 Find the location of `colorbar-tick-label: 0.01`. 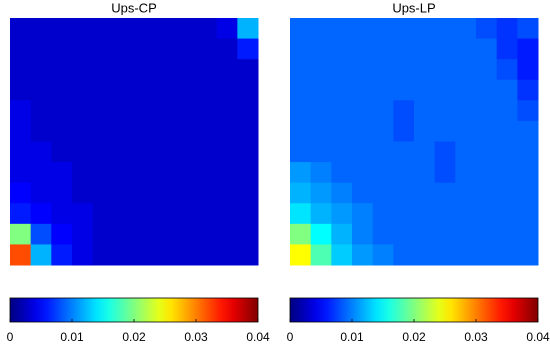

colorbar-tick-label: 0.01 is located at coordinates (352, 337).